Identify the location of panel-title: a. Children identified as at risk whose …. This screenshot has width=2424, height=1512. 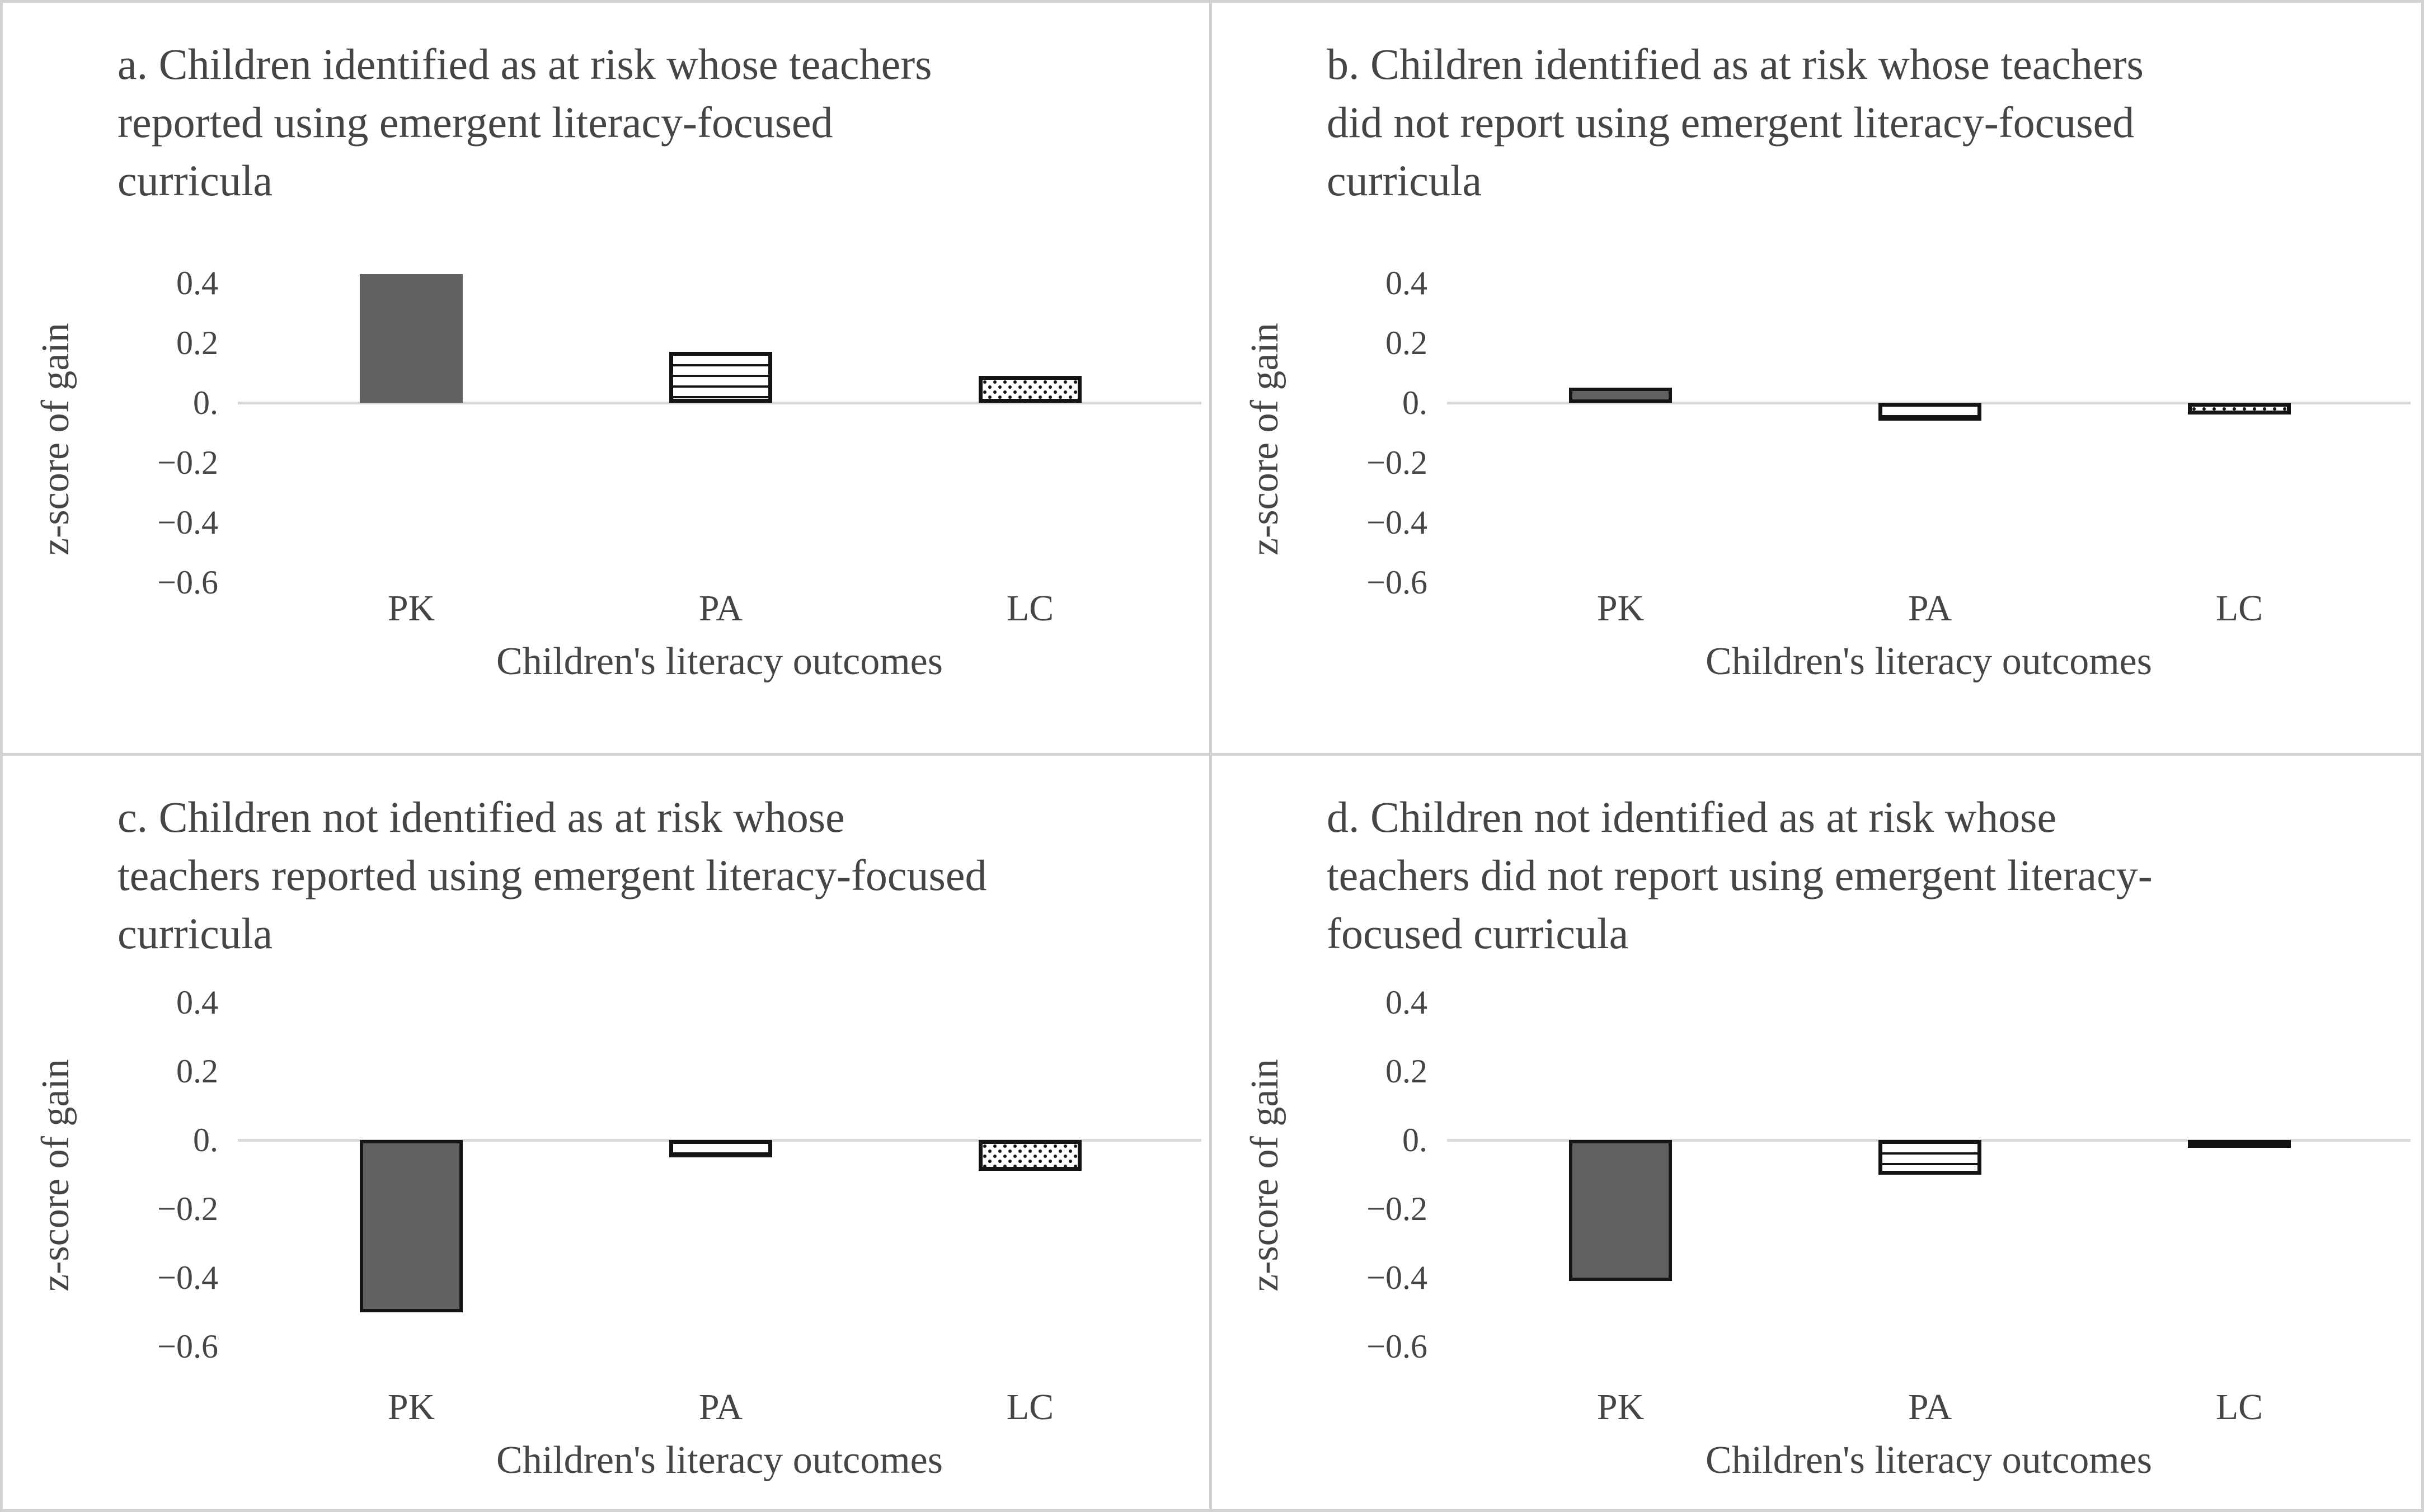
(525, 123).